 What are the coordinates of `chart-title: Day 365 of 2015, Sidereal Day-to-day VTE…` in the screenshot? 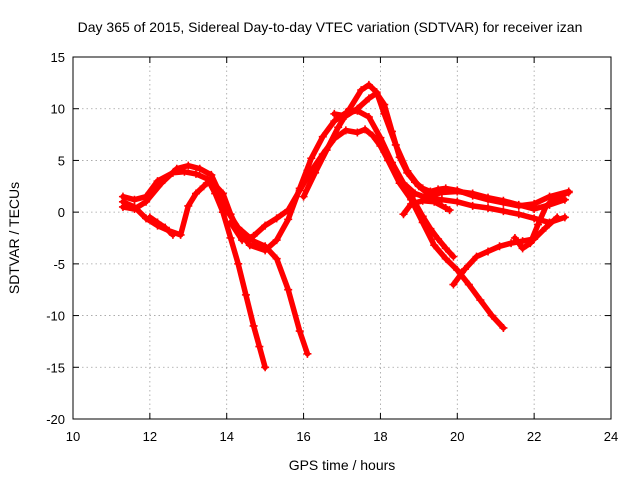 It's located at (330, 27).